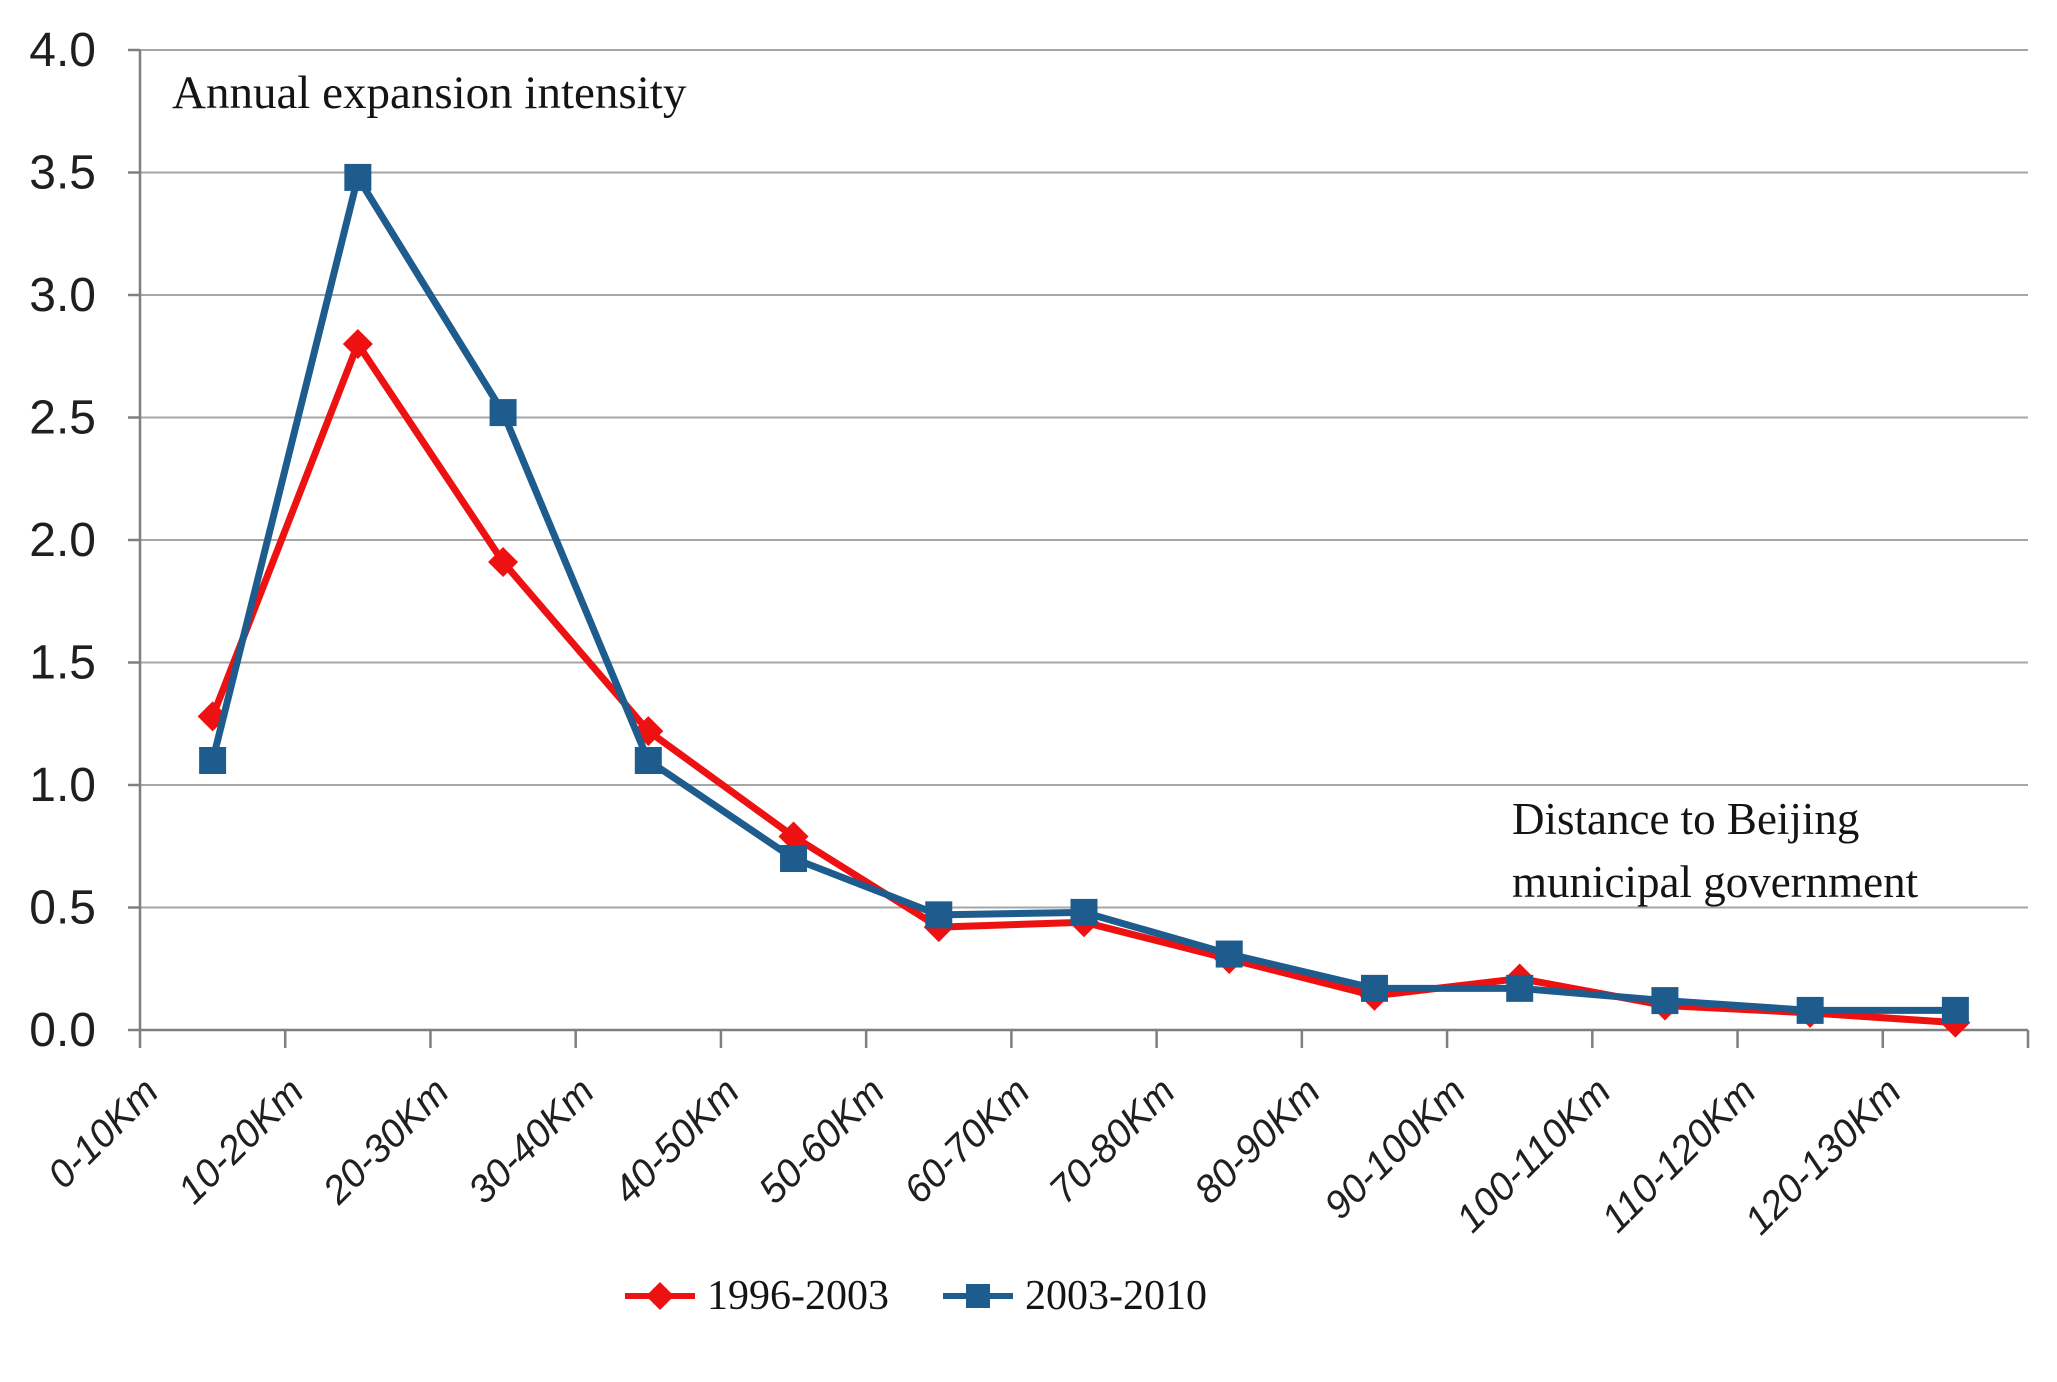 The width and height of the screenshot is (2057, 1382). What do you see at coordinates (357, 344) in the screenshot?
I see `marker-diamond-10-20Km` at bounding box center [357, 344].